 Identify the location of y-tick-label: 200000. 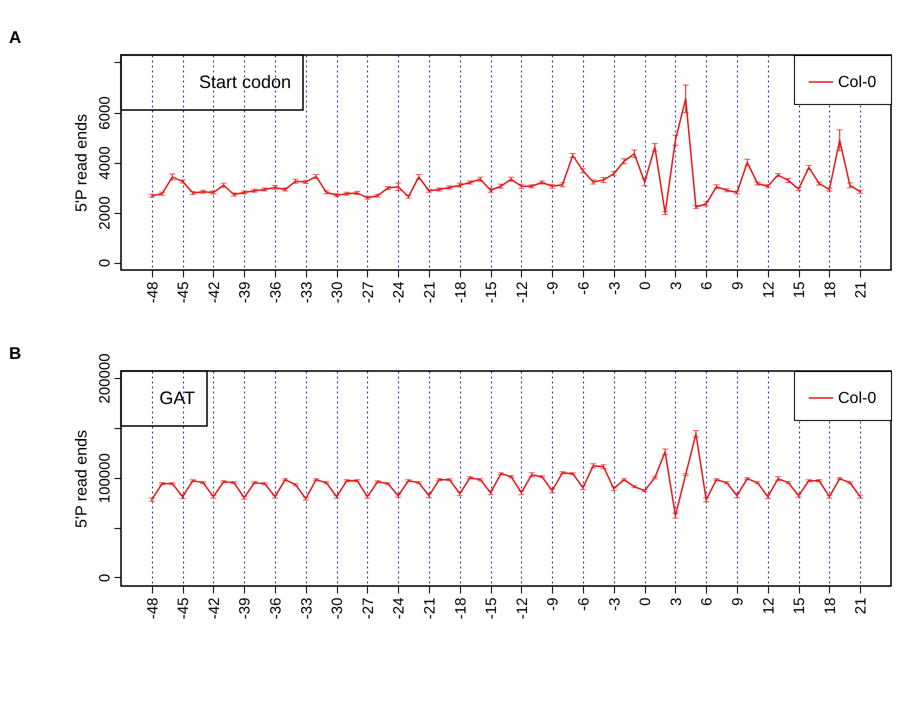
(105, 378).